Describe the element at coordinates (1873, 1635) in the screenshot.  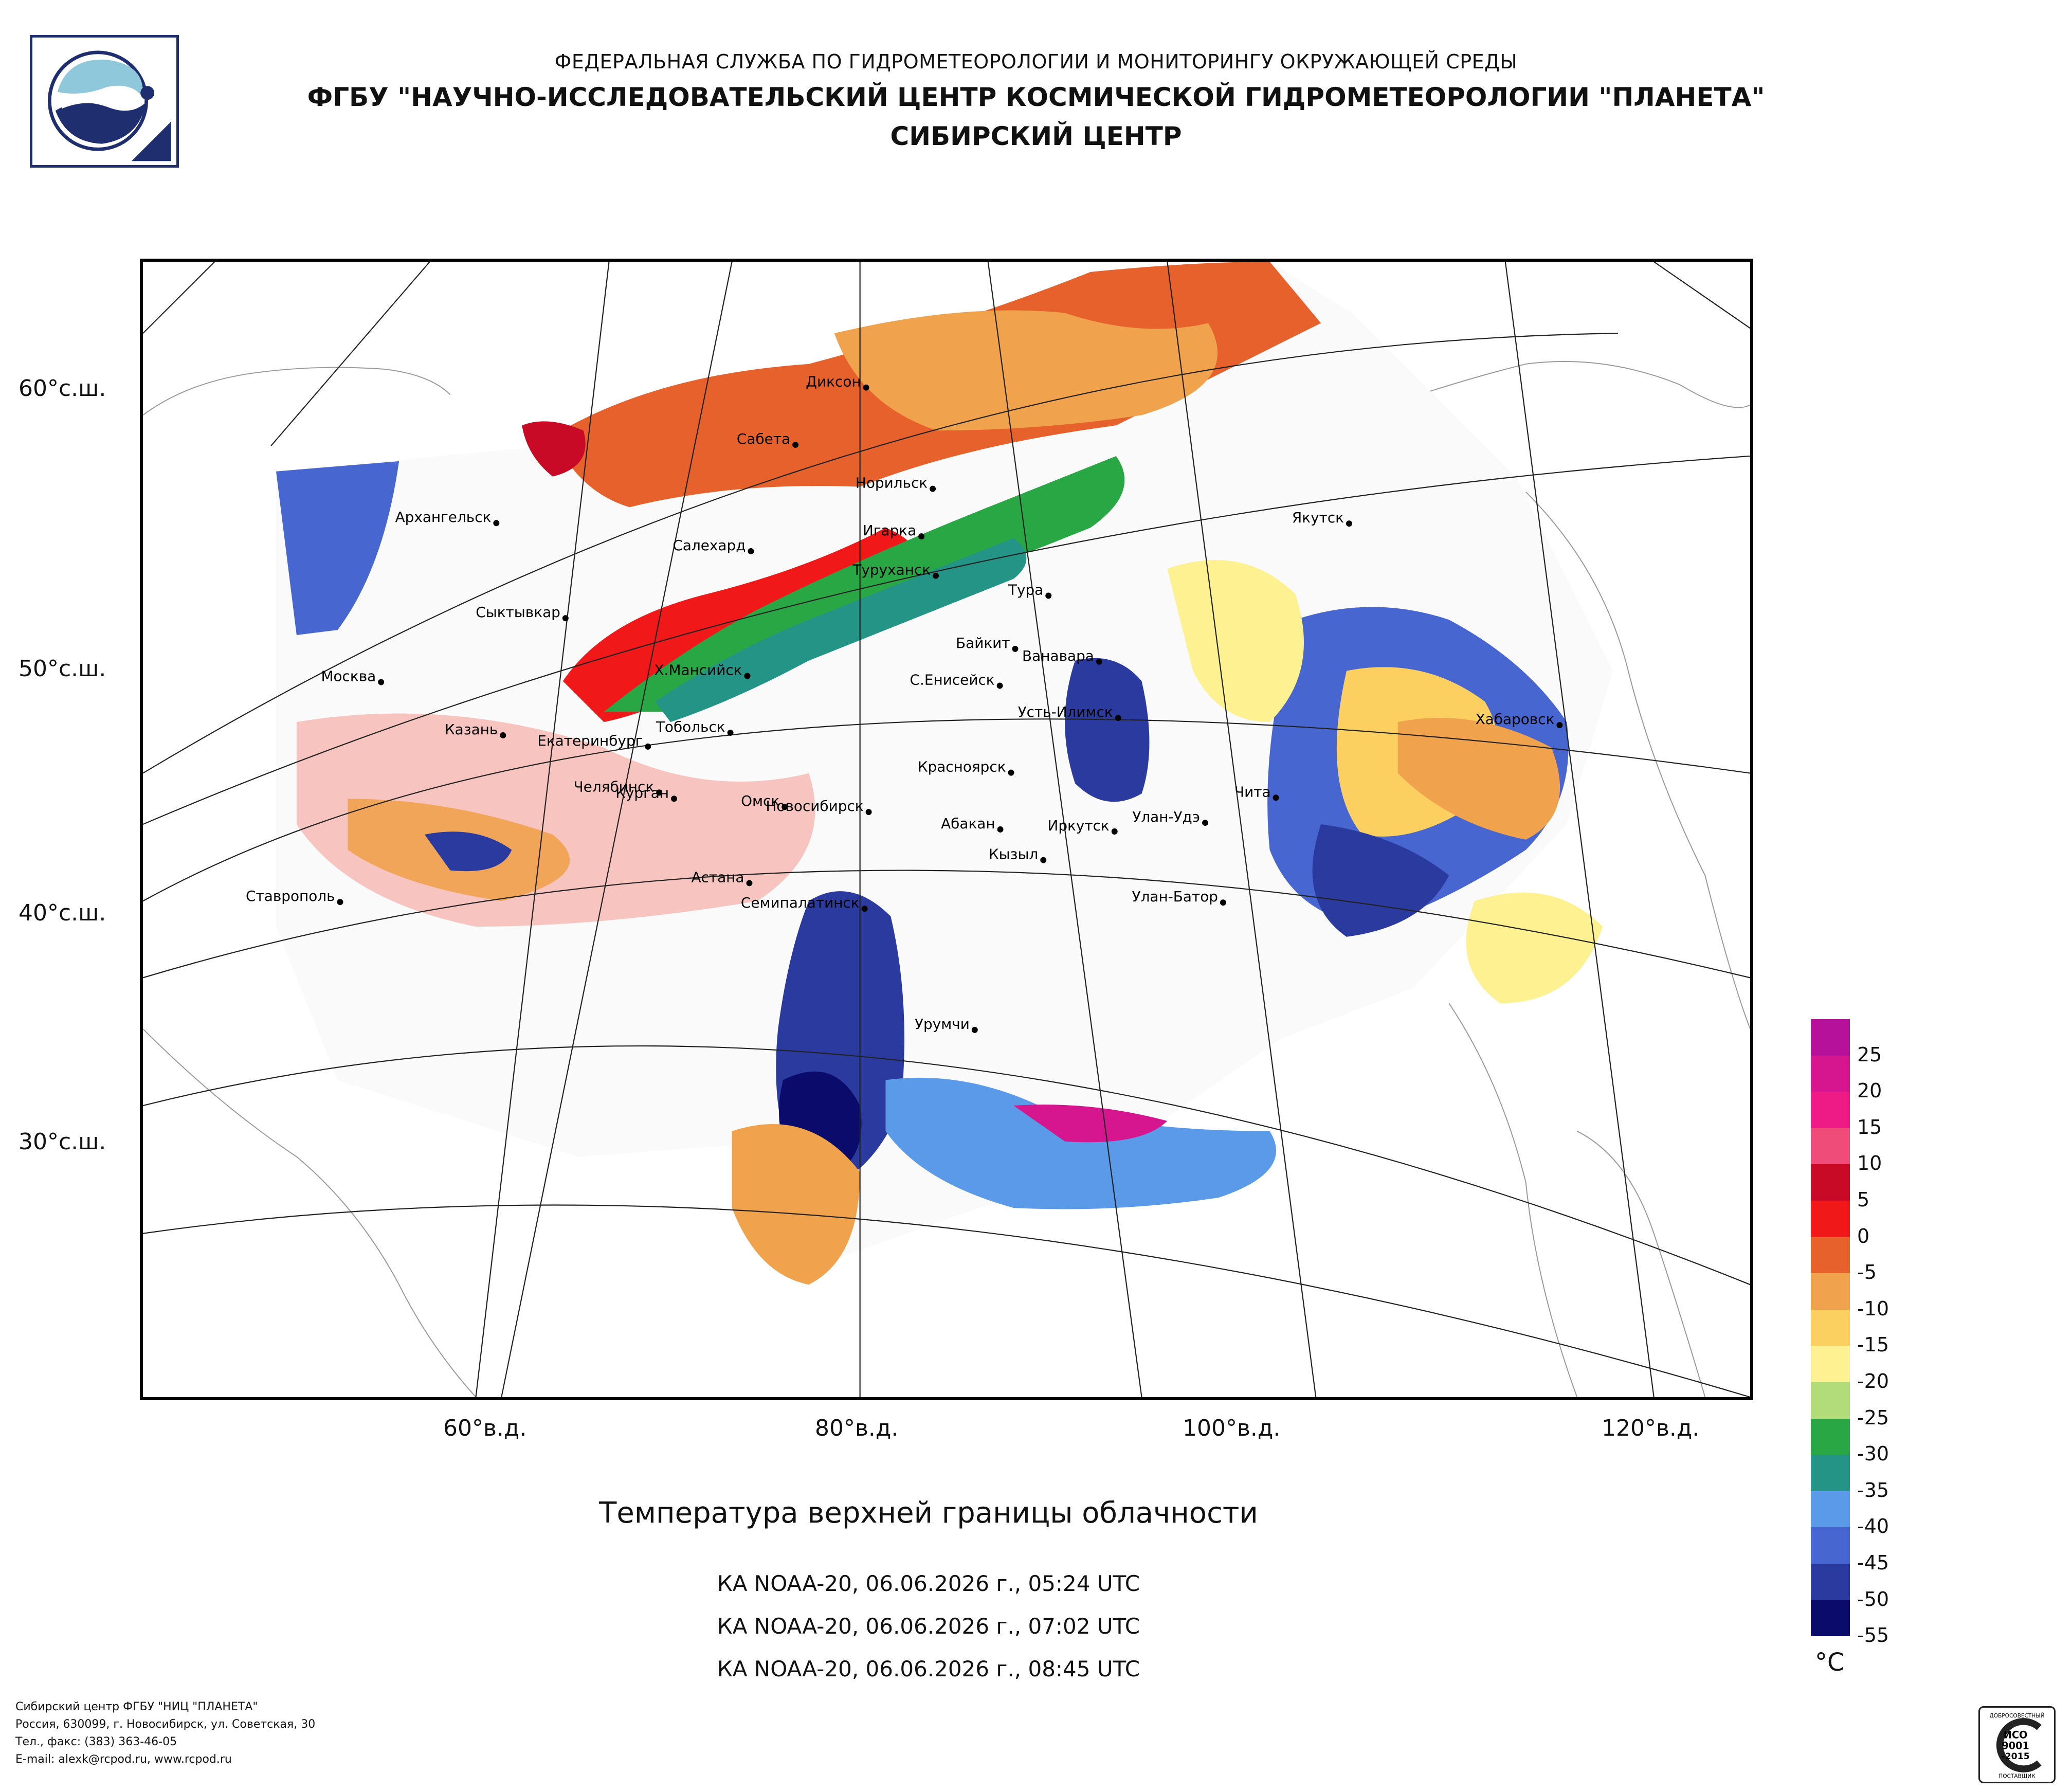
I see `legend-tick-label: -55` at that location.